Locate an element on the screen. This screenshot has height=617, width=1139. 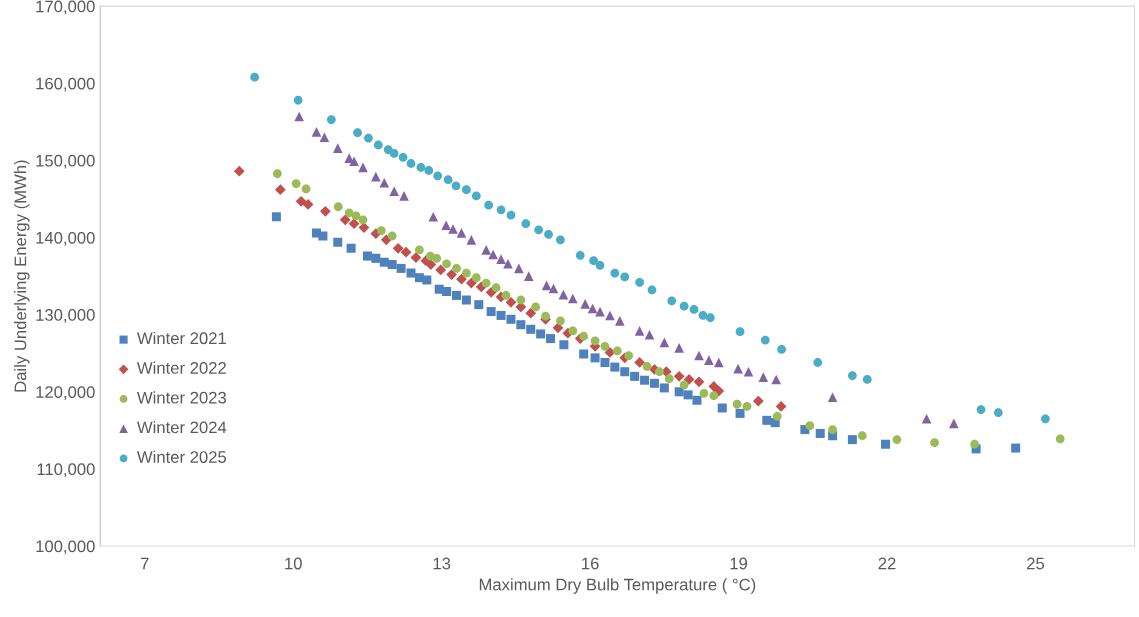
y-tick-label: 160,000 is located at coordinates (65, 84).